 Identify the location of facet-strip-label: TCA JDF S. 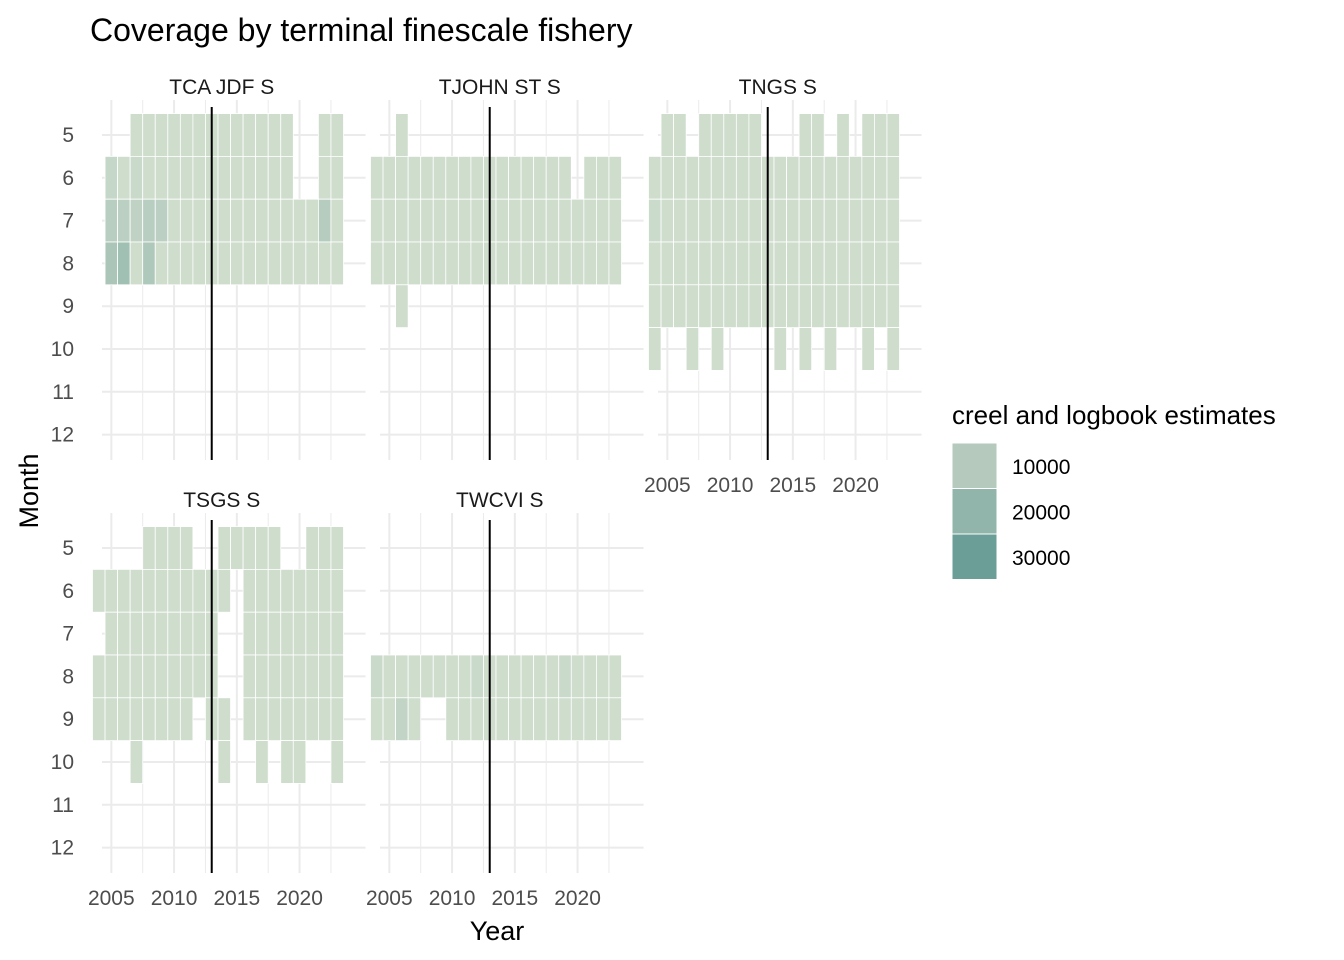
(221, 87).